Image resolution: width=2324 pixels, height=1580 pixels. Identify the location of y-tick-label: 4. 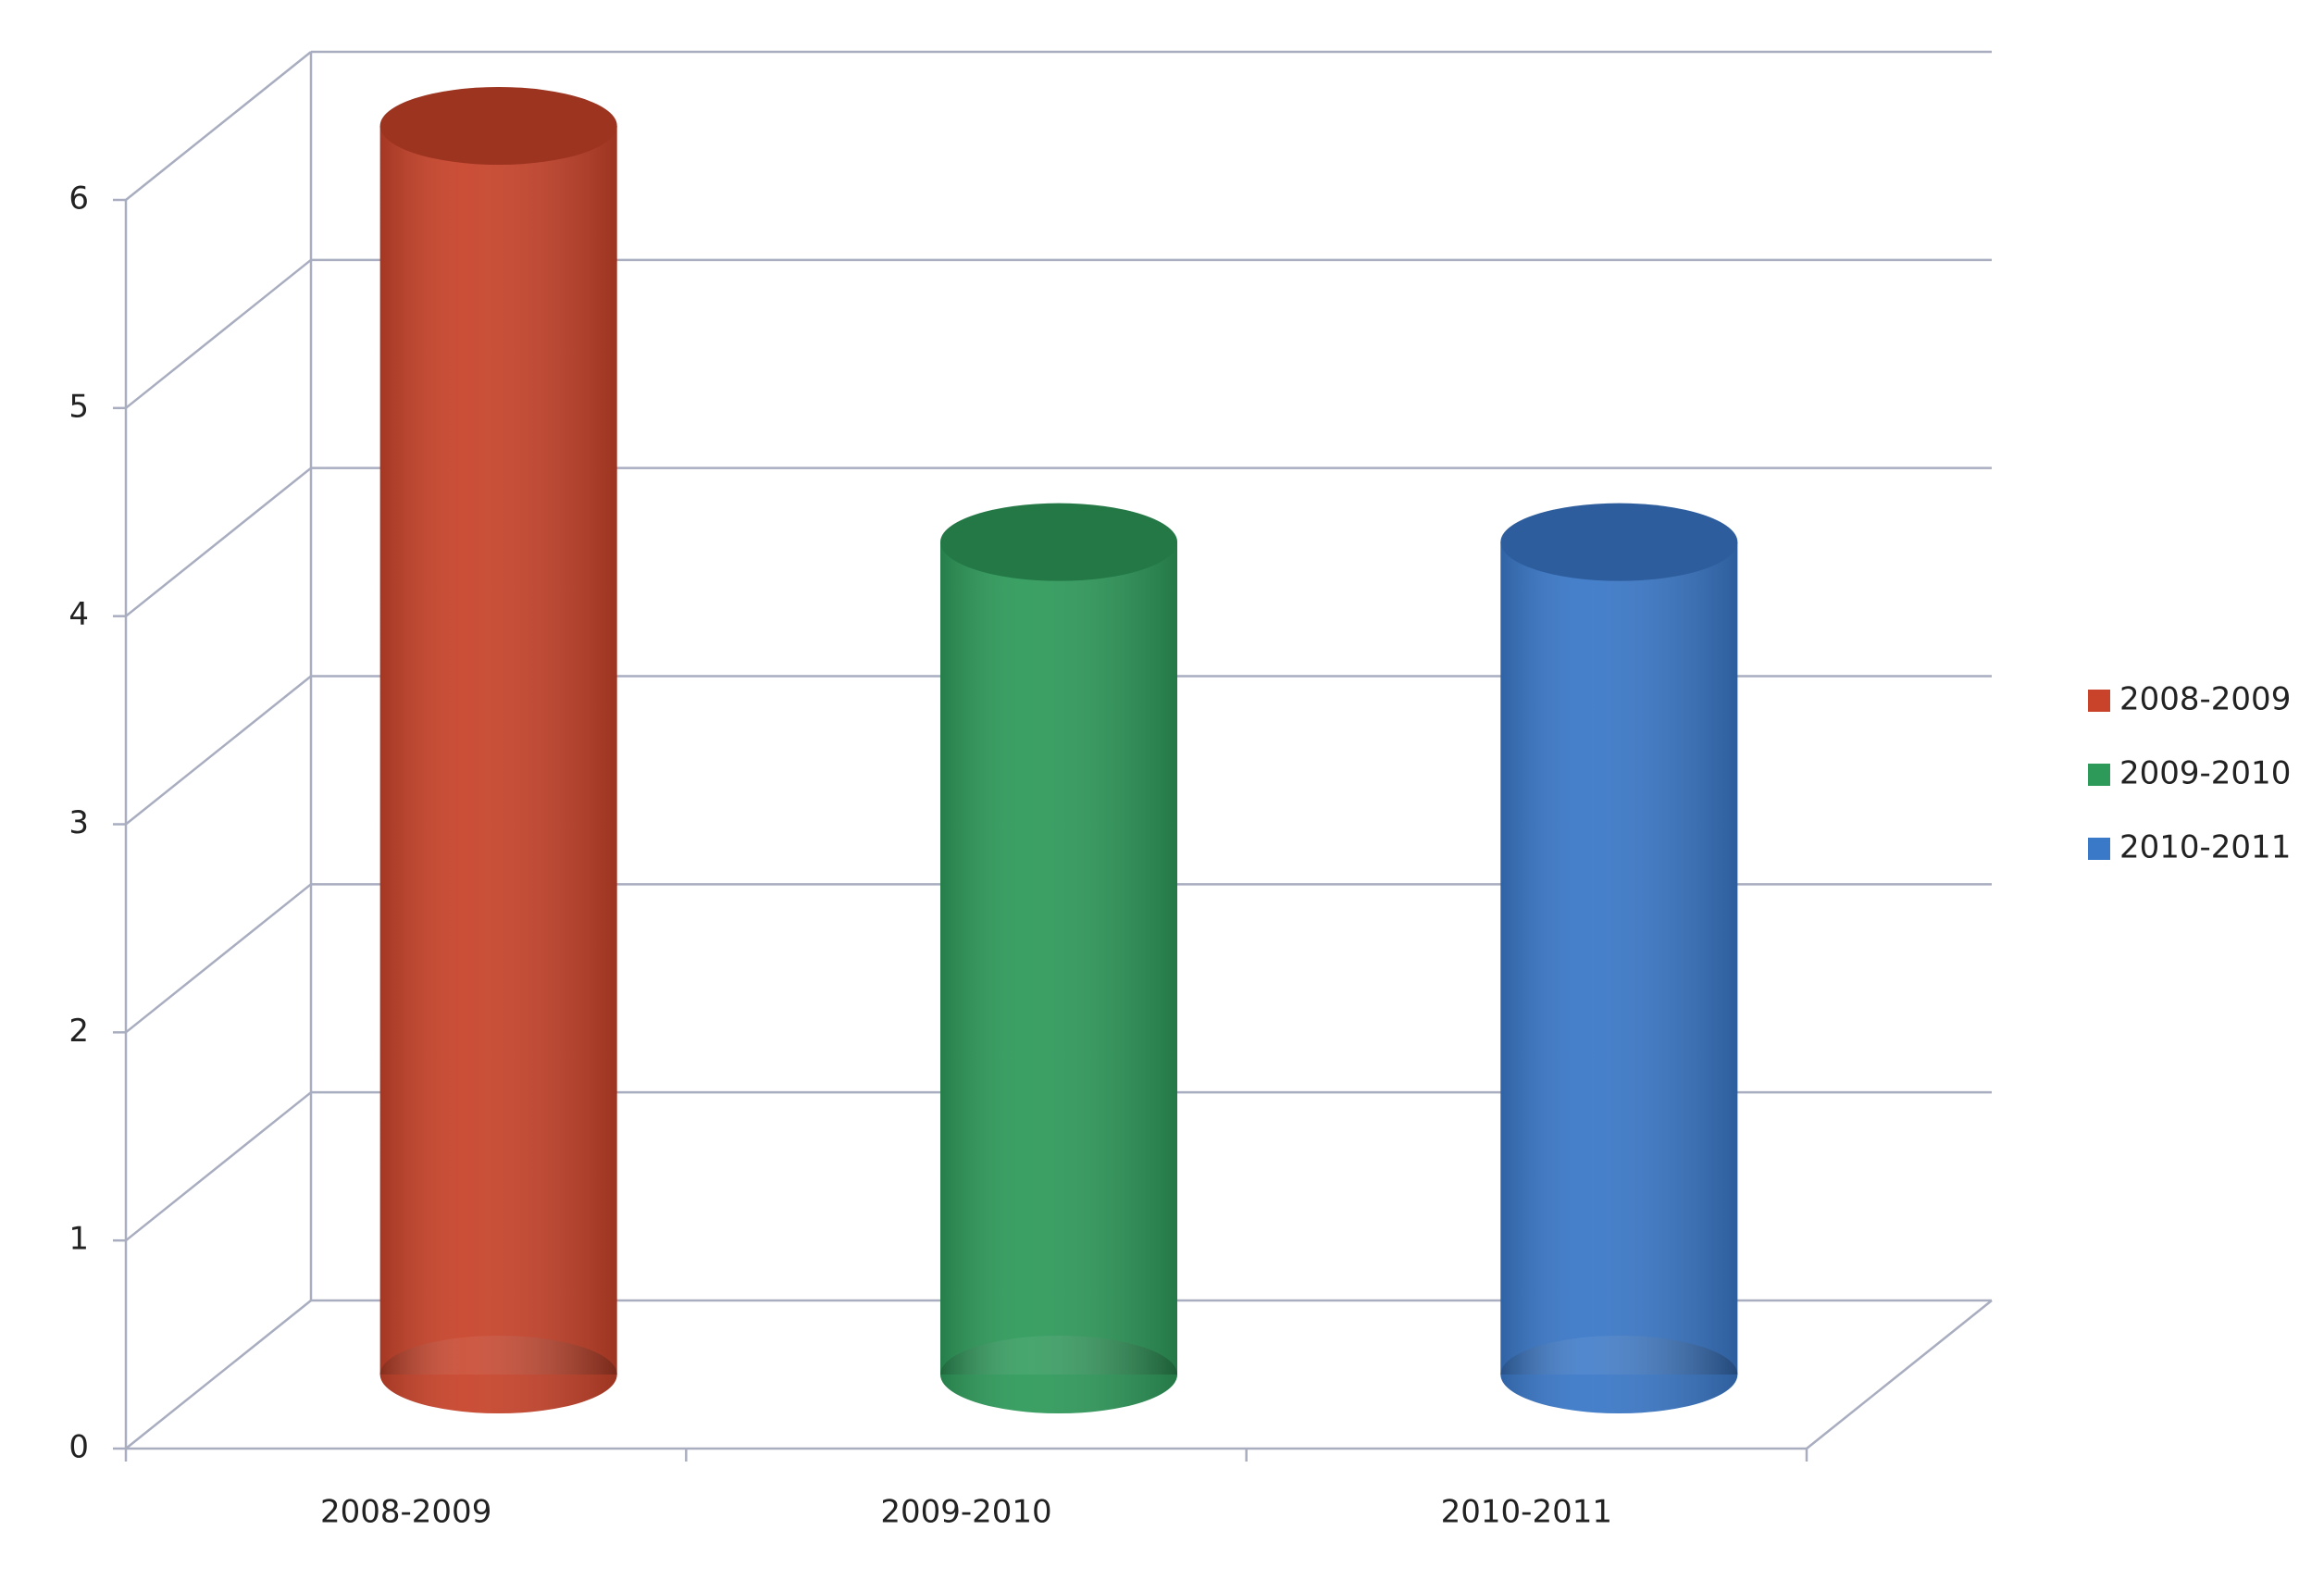
(78, 614).